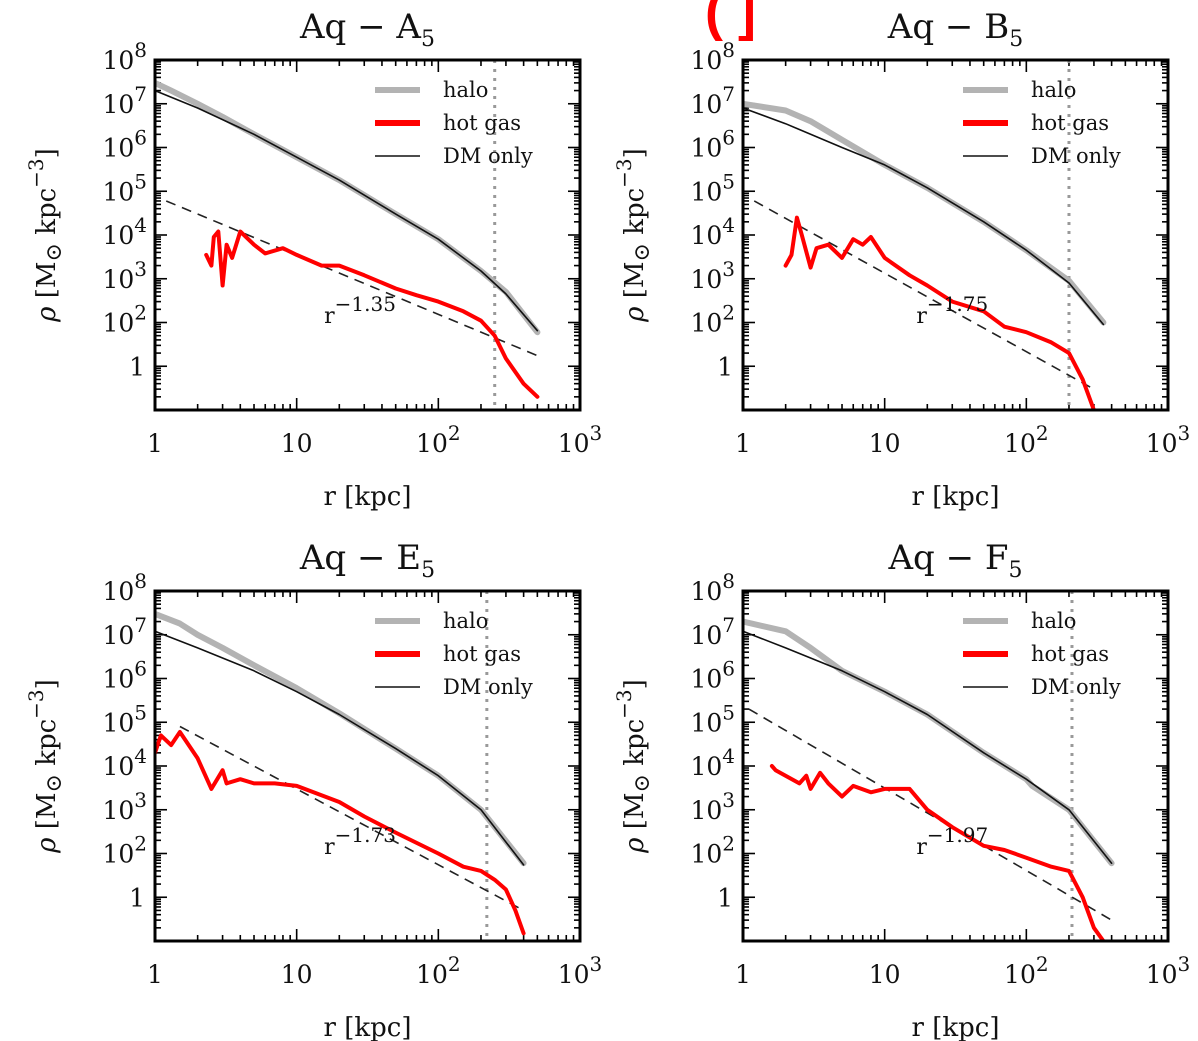 This screenshot has height=1041, width=1198. What do you see at coordinates (47, 153) in the screenshot?
I see `y-label-close: ]` at bounding box center [47, 153].